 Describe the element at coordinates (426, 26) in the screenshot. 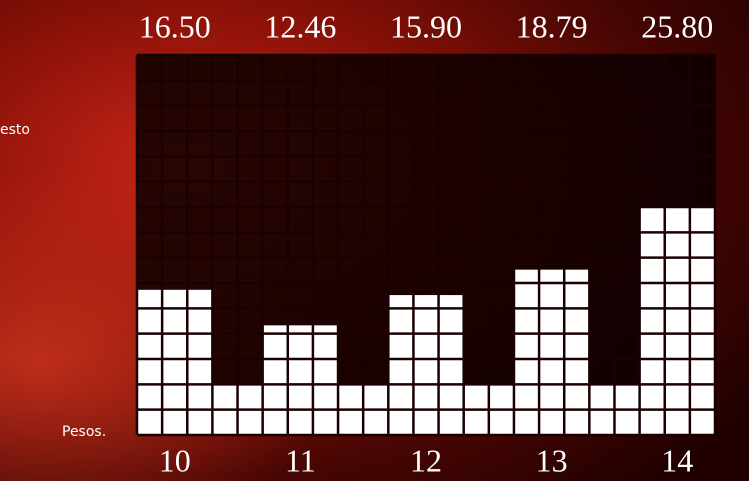

I see `value-label: 15.90` at that location.